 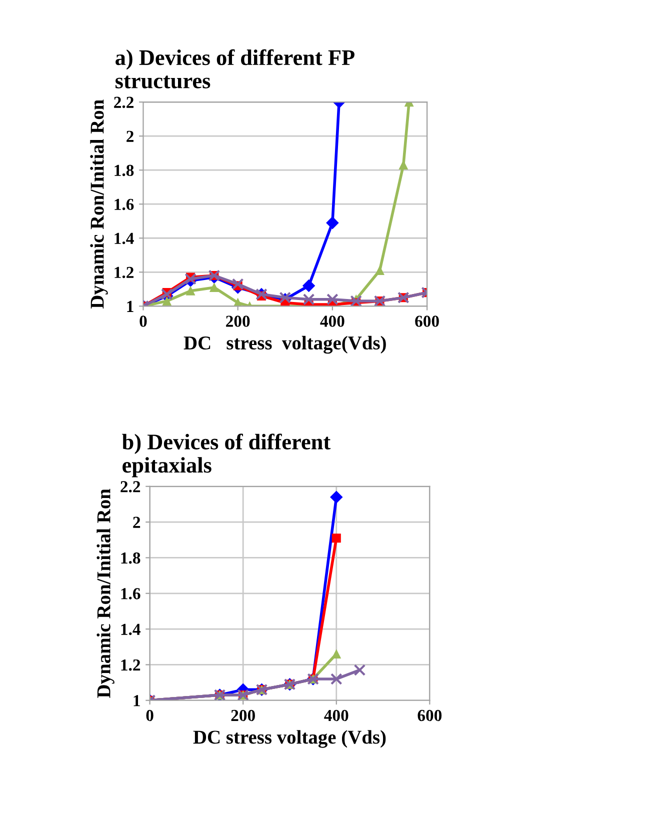 I want to click on x-axis-title: DC stress voltage(Vds), so click(x=285, y=345).